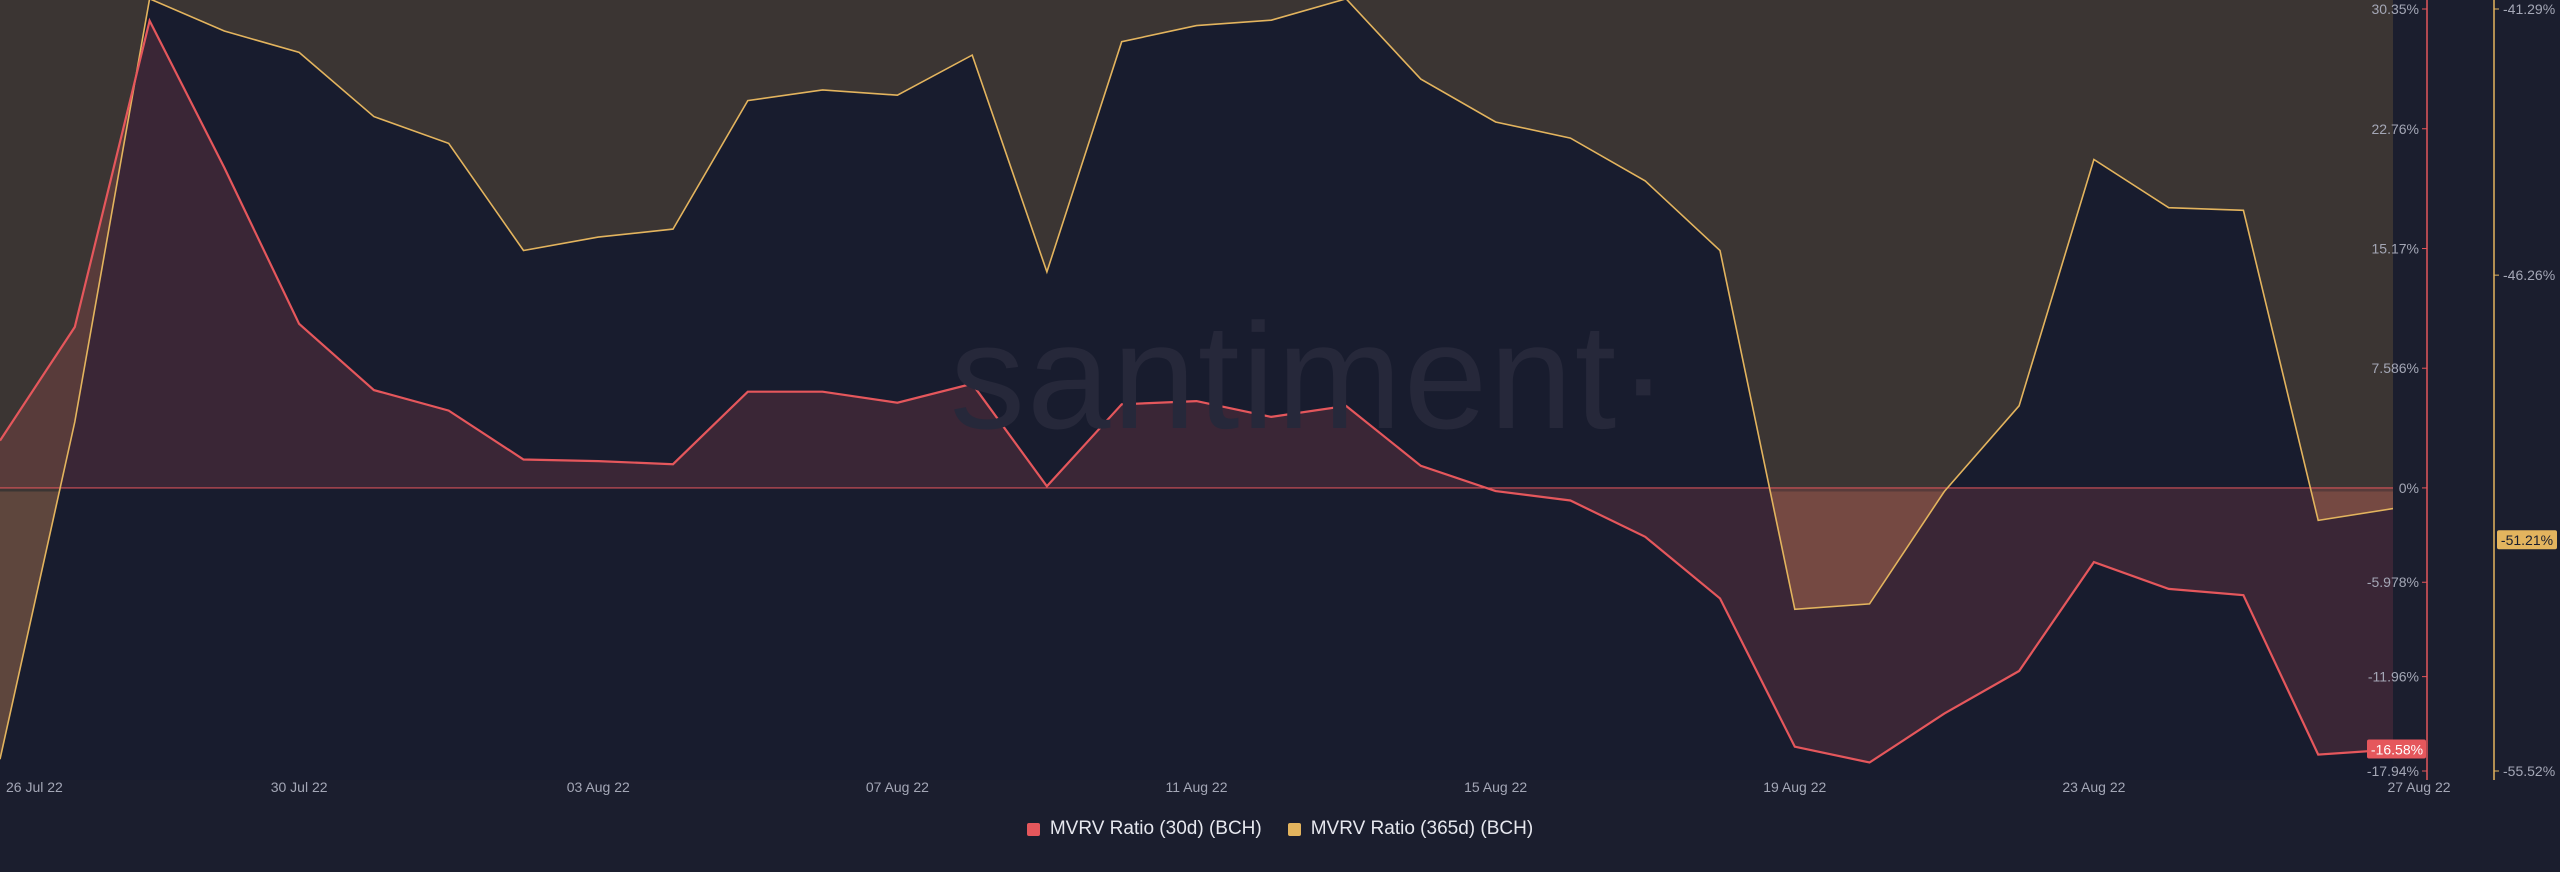 This screenshot has width=2560, height=872. What do you see at coordinates (2395, 368) in the screenshot?
I see `left-tick-label: 7.586%` at bounding box center [2395, 368].